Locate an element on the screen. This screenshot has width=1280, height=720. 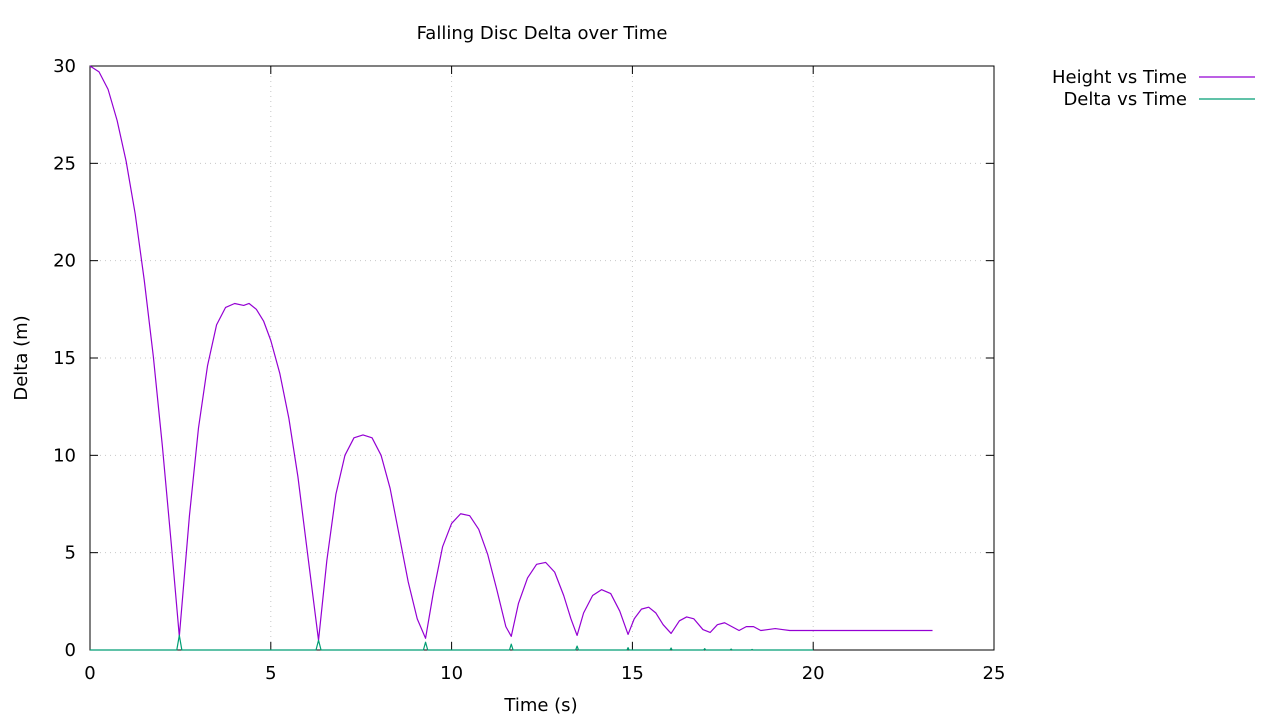
legend-entry-delta-vs-time: Delta vs Time is located at coordinates (1125, 99).